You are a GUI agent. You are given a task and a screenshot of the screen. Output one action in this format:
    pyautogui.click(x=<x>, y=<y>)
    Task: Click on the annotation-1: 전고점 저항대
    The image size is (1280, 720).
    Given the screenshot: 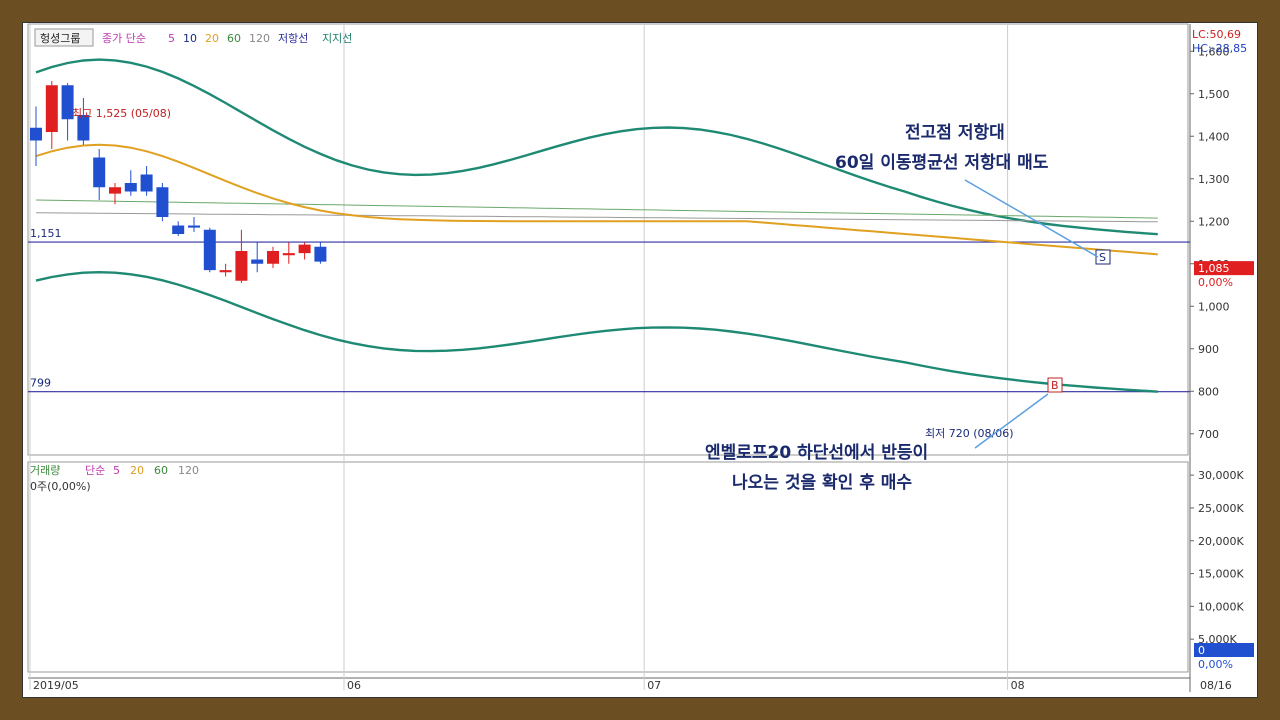 What is the action you would take?
    pyautogui.click(x=955, y=132)
    